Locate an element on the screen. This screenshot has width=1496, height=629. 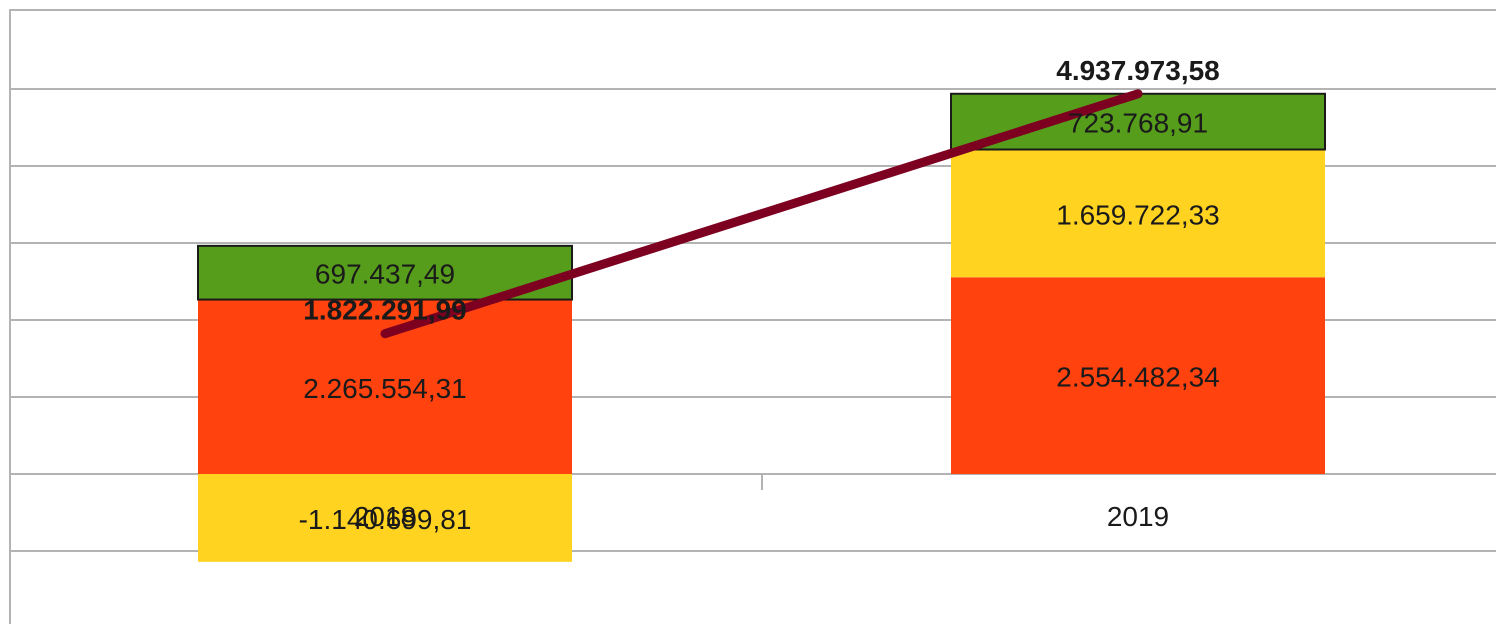
bar-value-label: -1.140.699,81 is located at coordinates (385, 519).